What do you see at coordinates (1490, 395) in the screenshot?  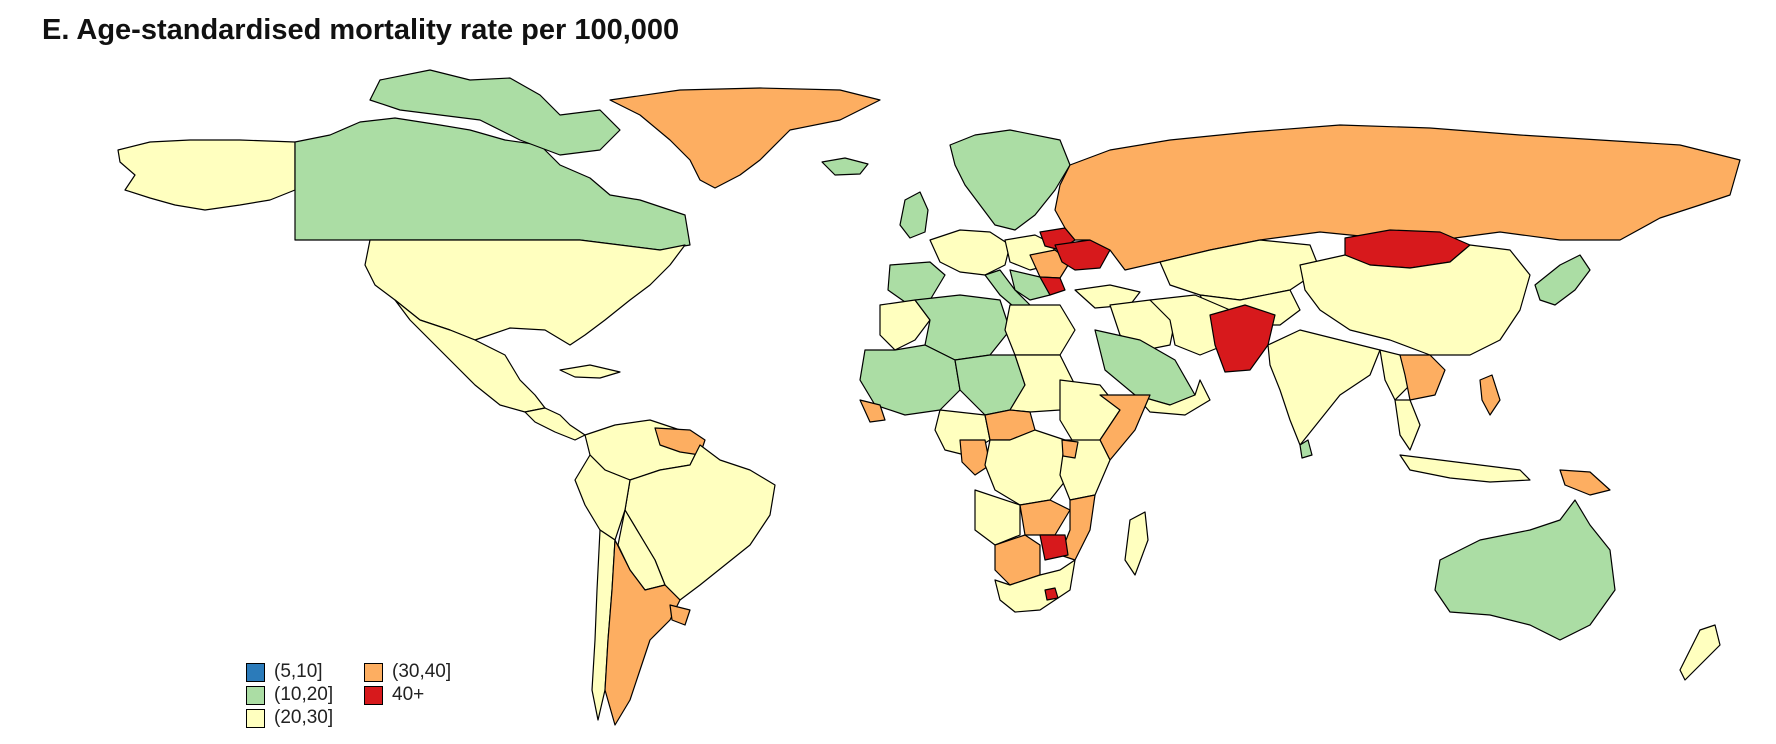 I see `region-philippines` at bounding box center [1490, 395].